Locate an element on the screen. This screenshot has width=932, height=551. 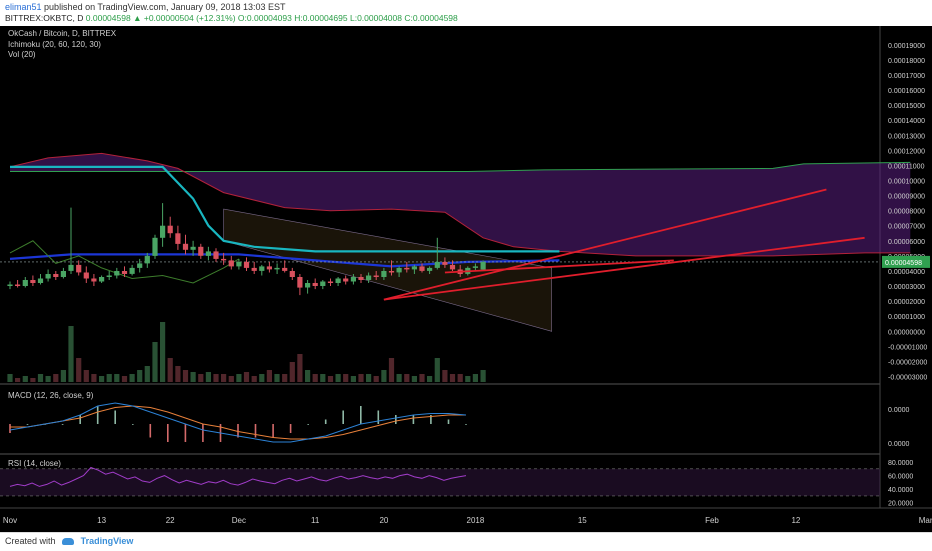
time-tick-label: Dec is located at coordinates (239, 520).